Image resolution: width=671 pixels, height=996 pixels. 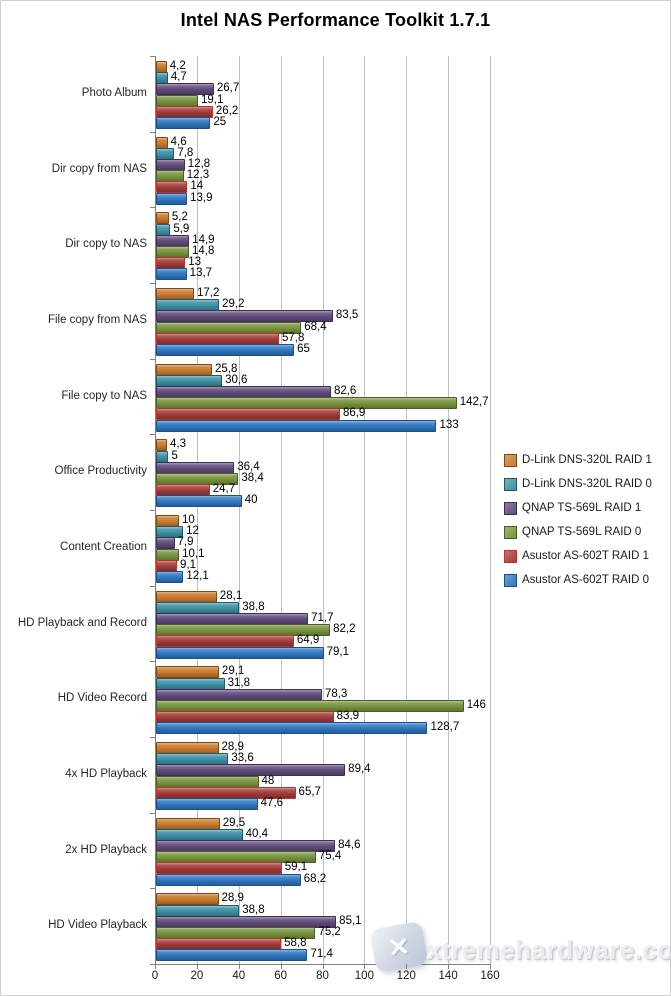 I want to click on bar-value-label: 5, so click(x=174, y=455).